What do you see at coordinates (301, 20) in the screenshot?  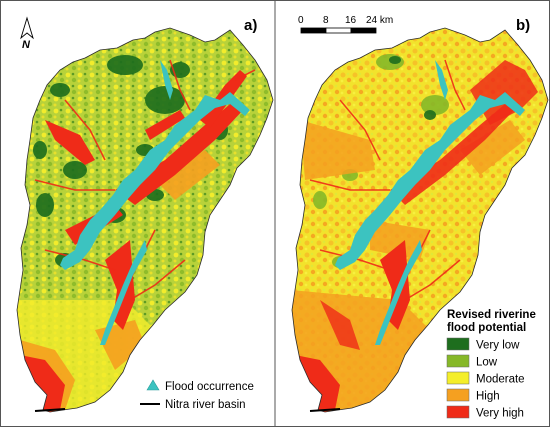 I see `scale-tick-0: 0` at bounding box center [301, 20].